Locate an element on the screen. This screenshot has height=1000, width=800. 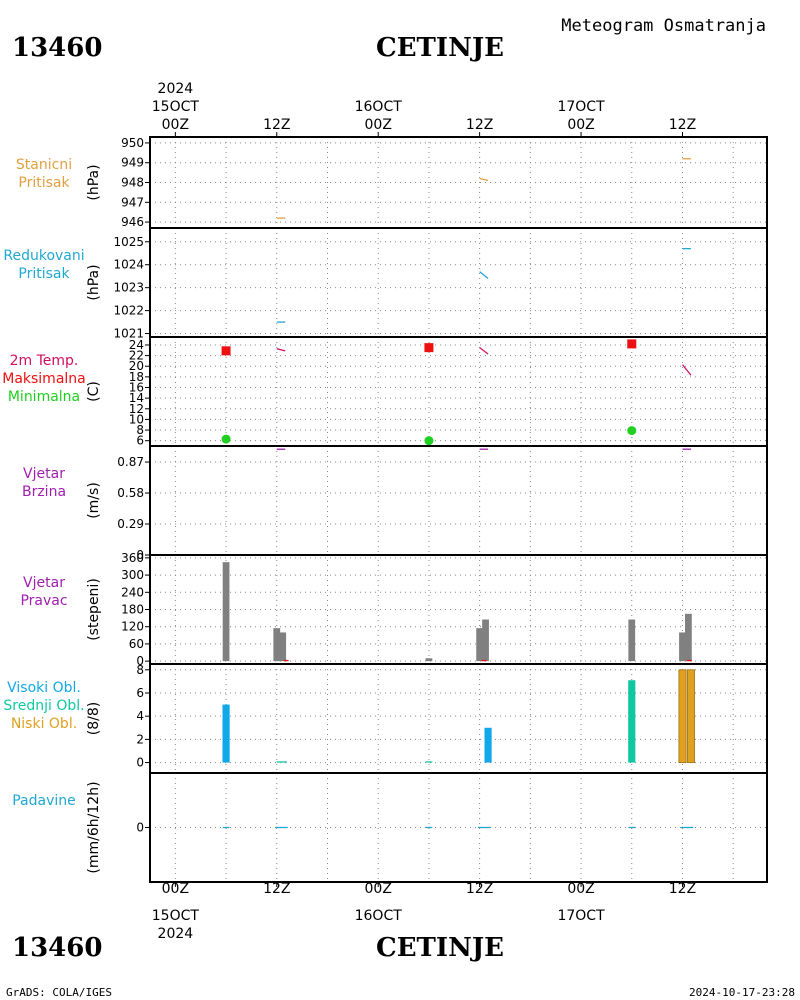
y-tick-label: 180 is located at coordinates (132, 610).